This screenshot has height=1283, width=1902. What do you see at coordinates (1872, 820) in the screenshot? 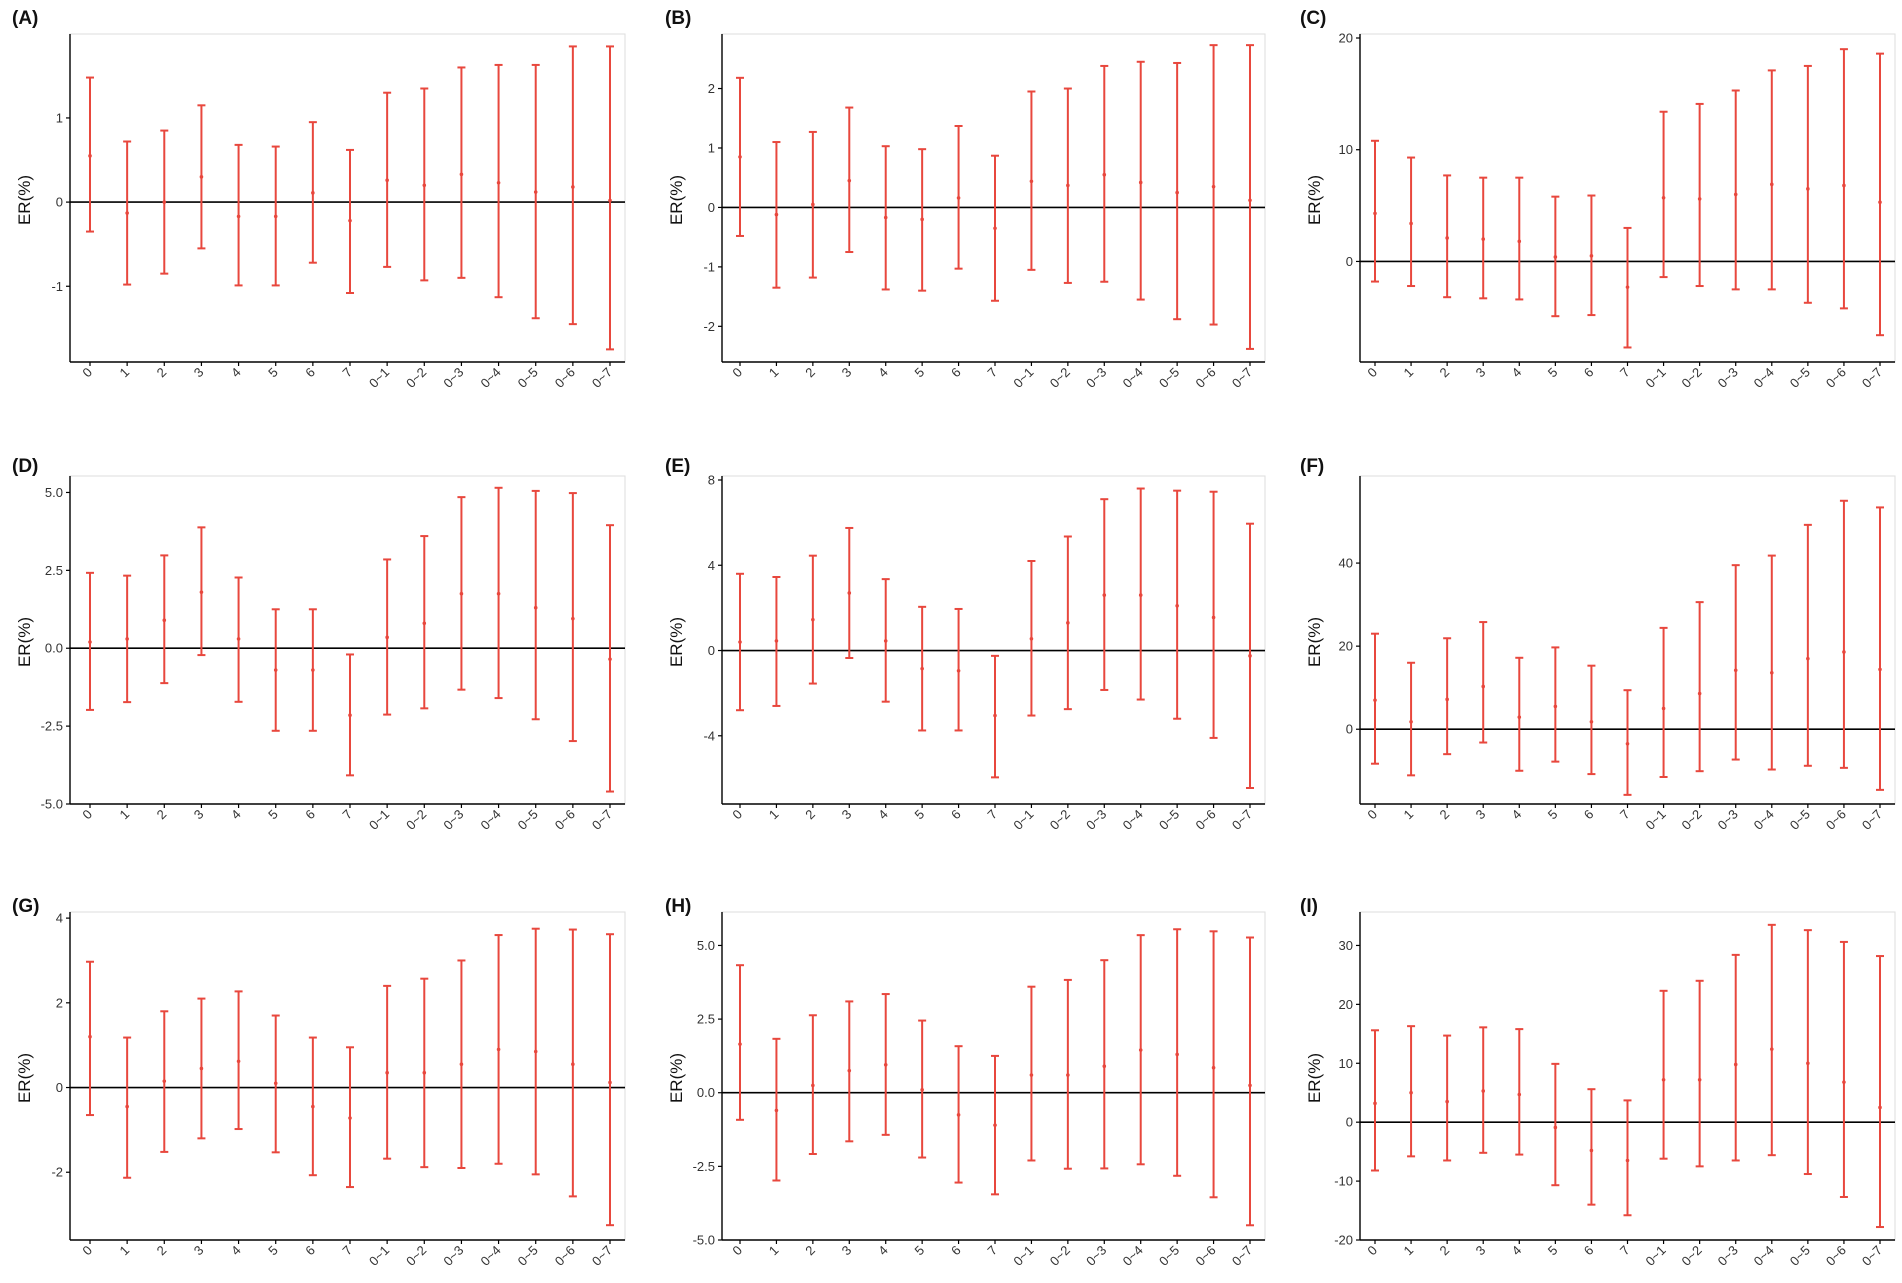
I see `x-tick-label: 0~7` at bounding box center [1872, 820].